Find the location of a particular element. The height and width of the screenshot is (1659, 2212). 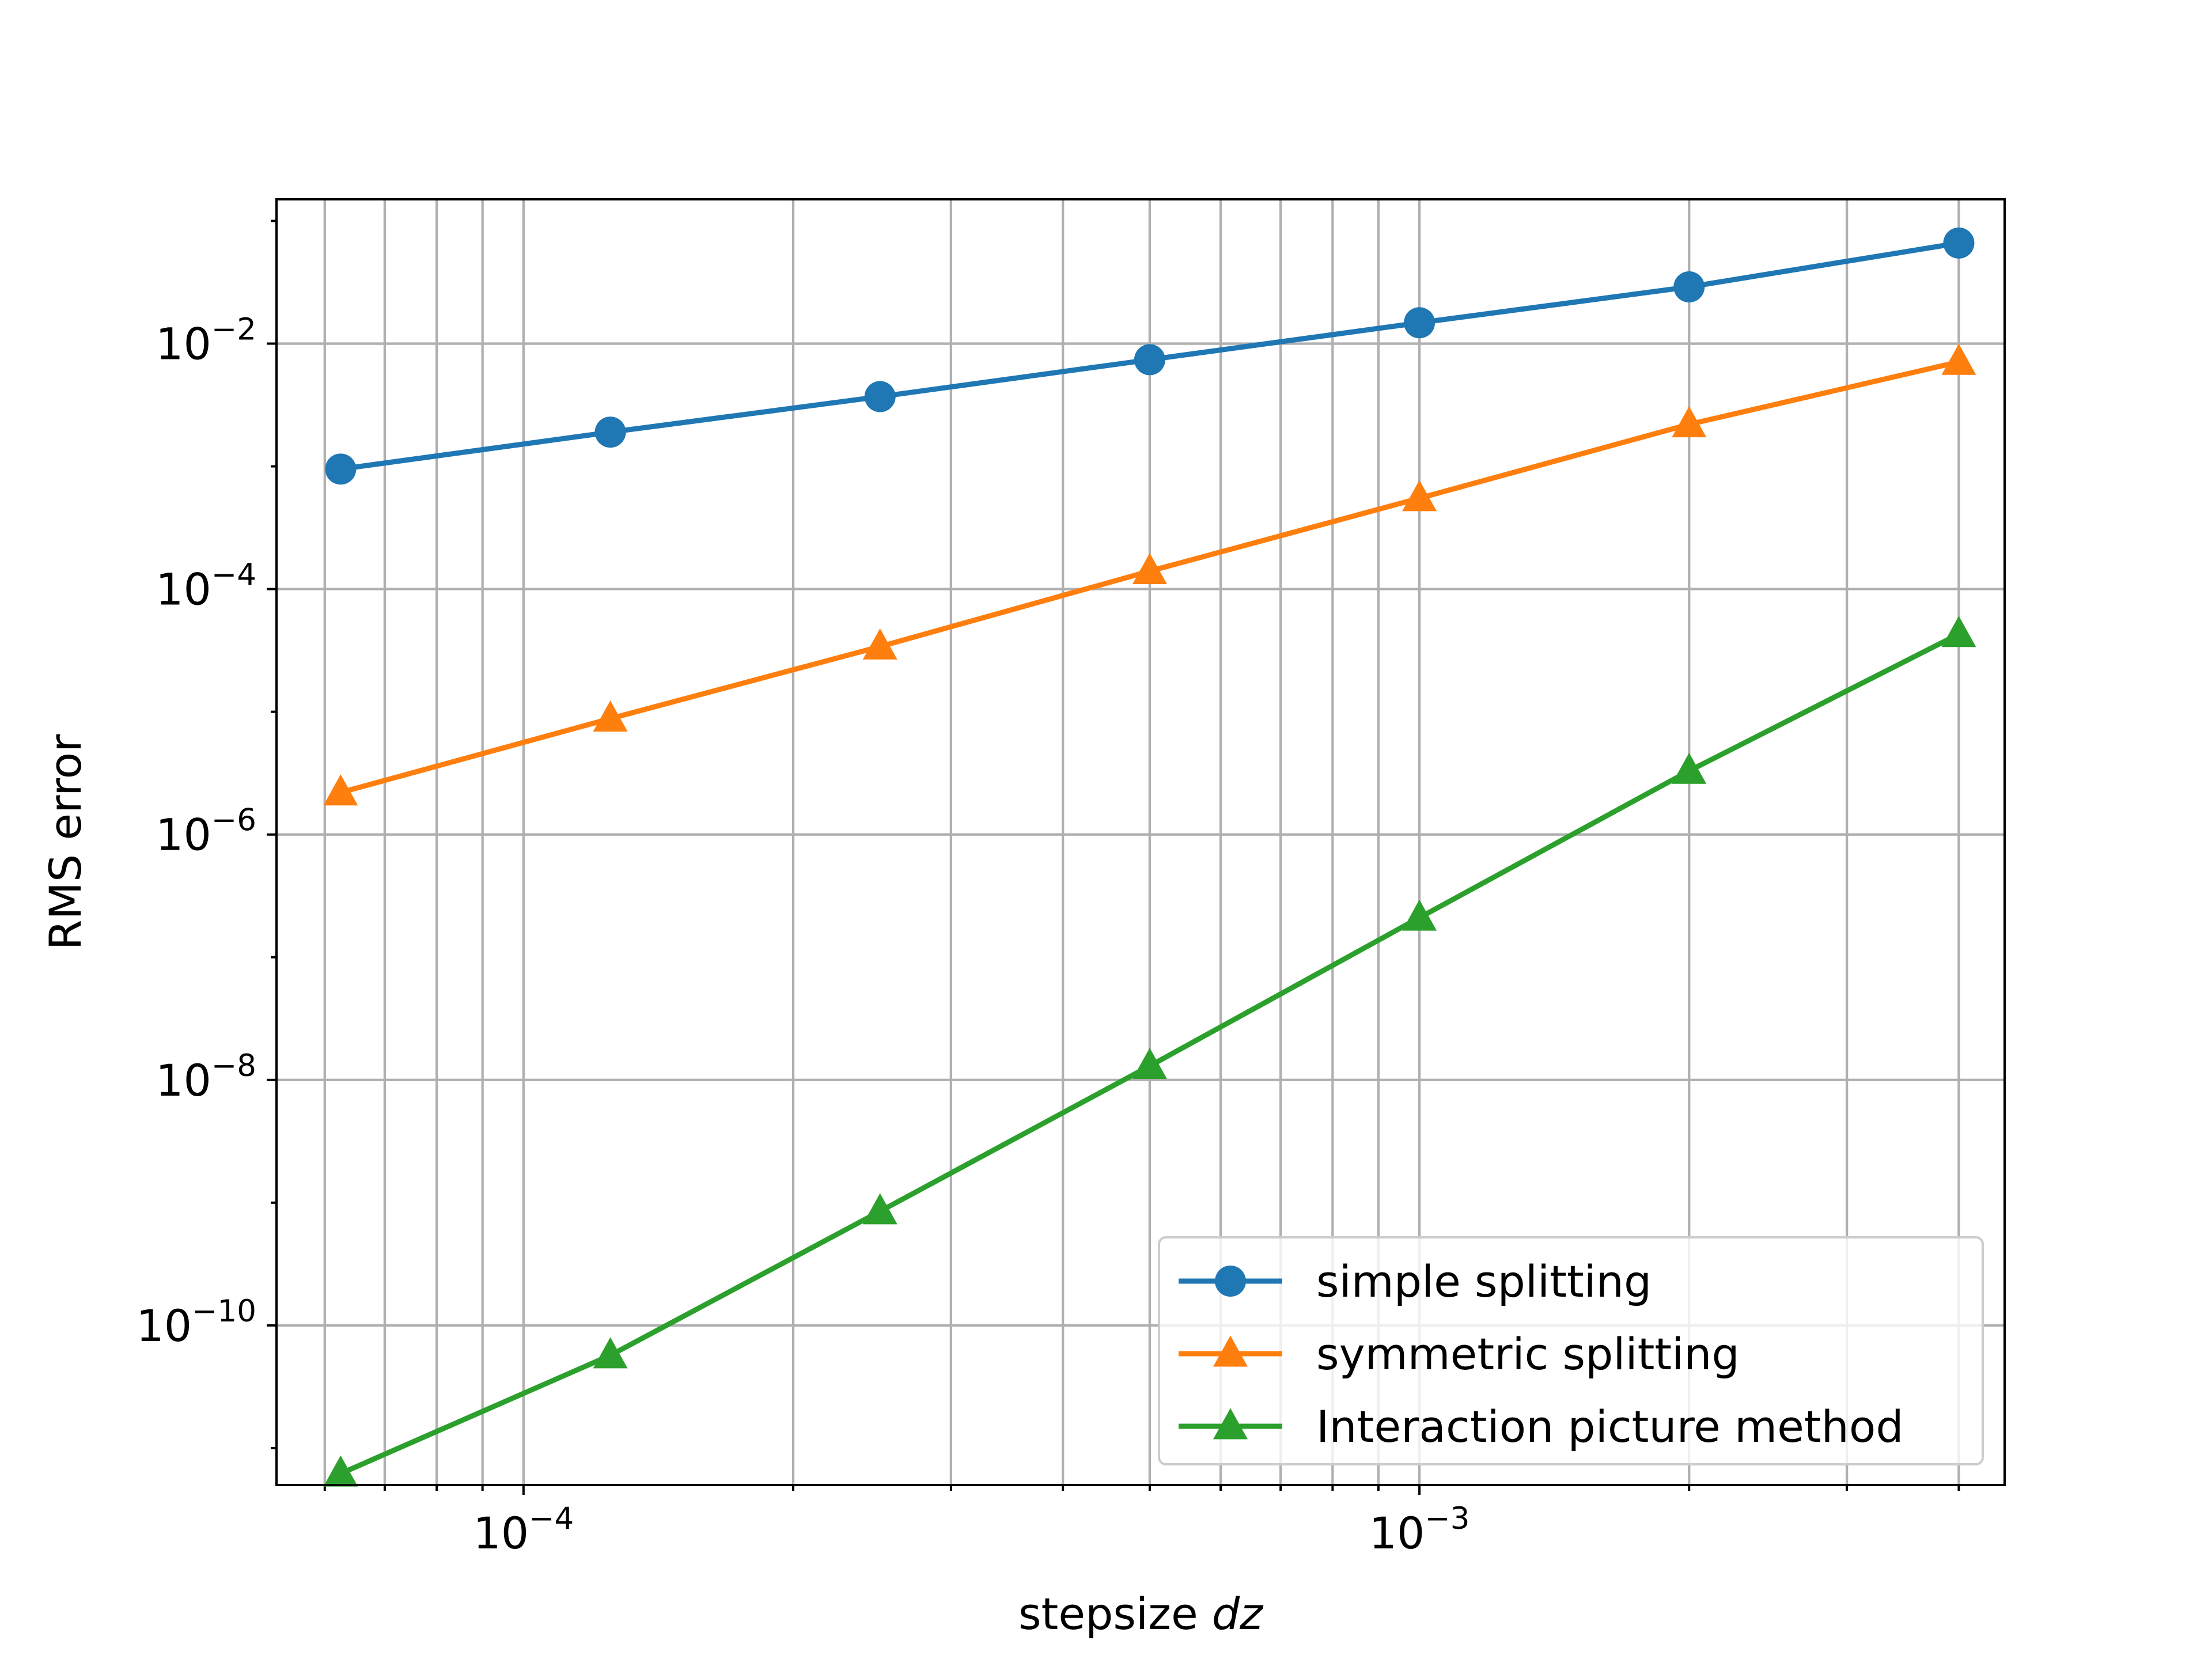

legend-entry: Interaction picture method is located at coordinates (1541, 1426).